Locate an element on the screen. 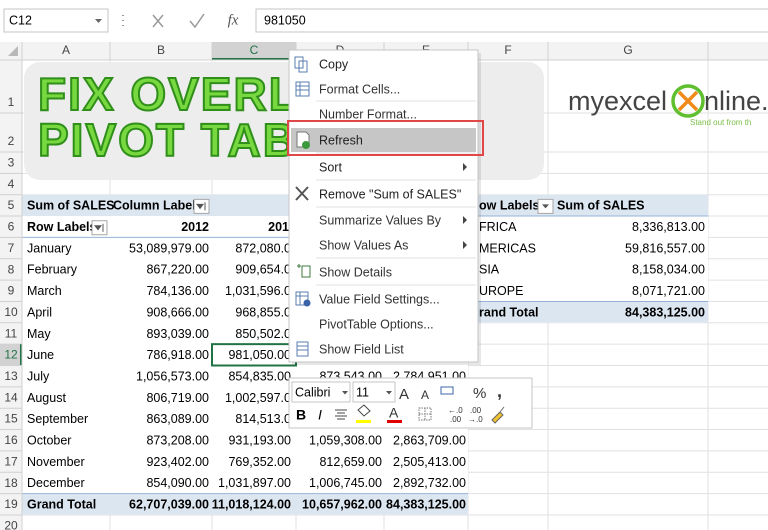 This screenshot has width=768, height=530. filter-icon is located at coordinates (201, 206).